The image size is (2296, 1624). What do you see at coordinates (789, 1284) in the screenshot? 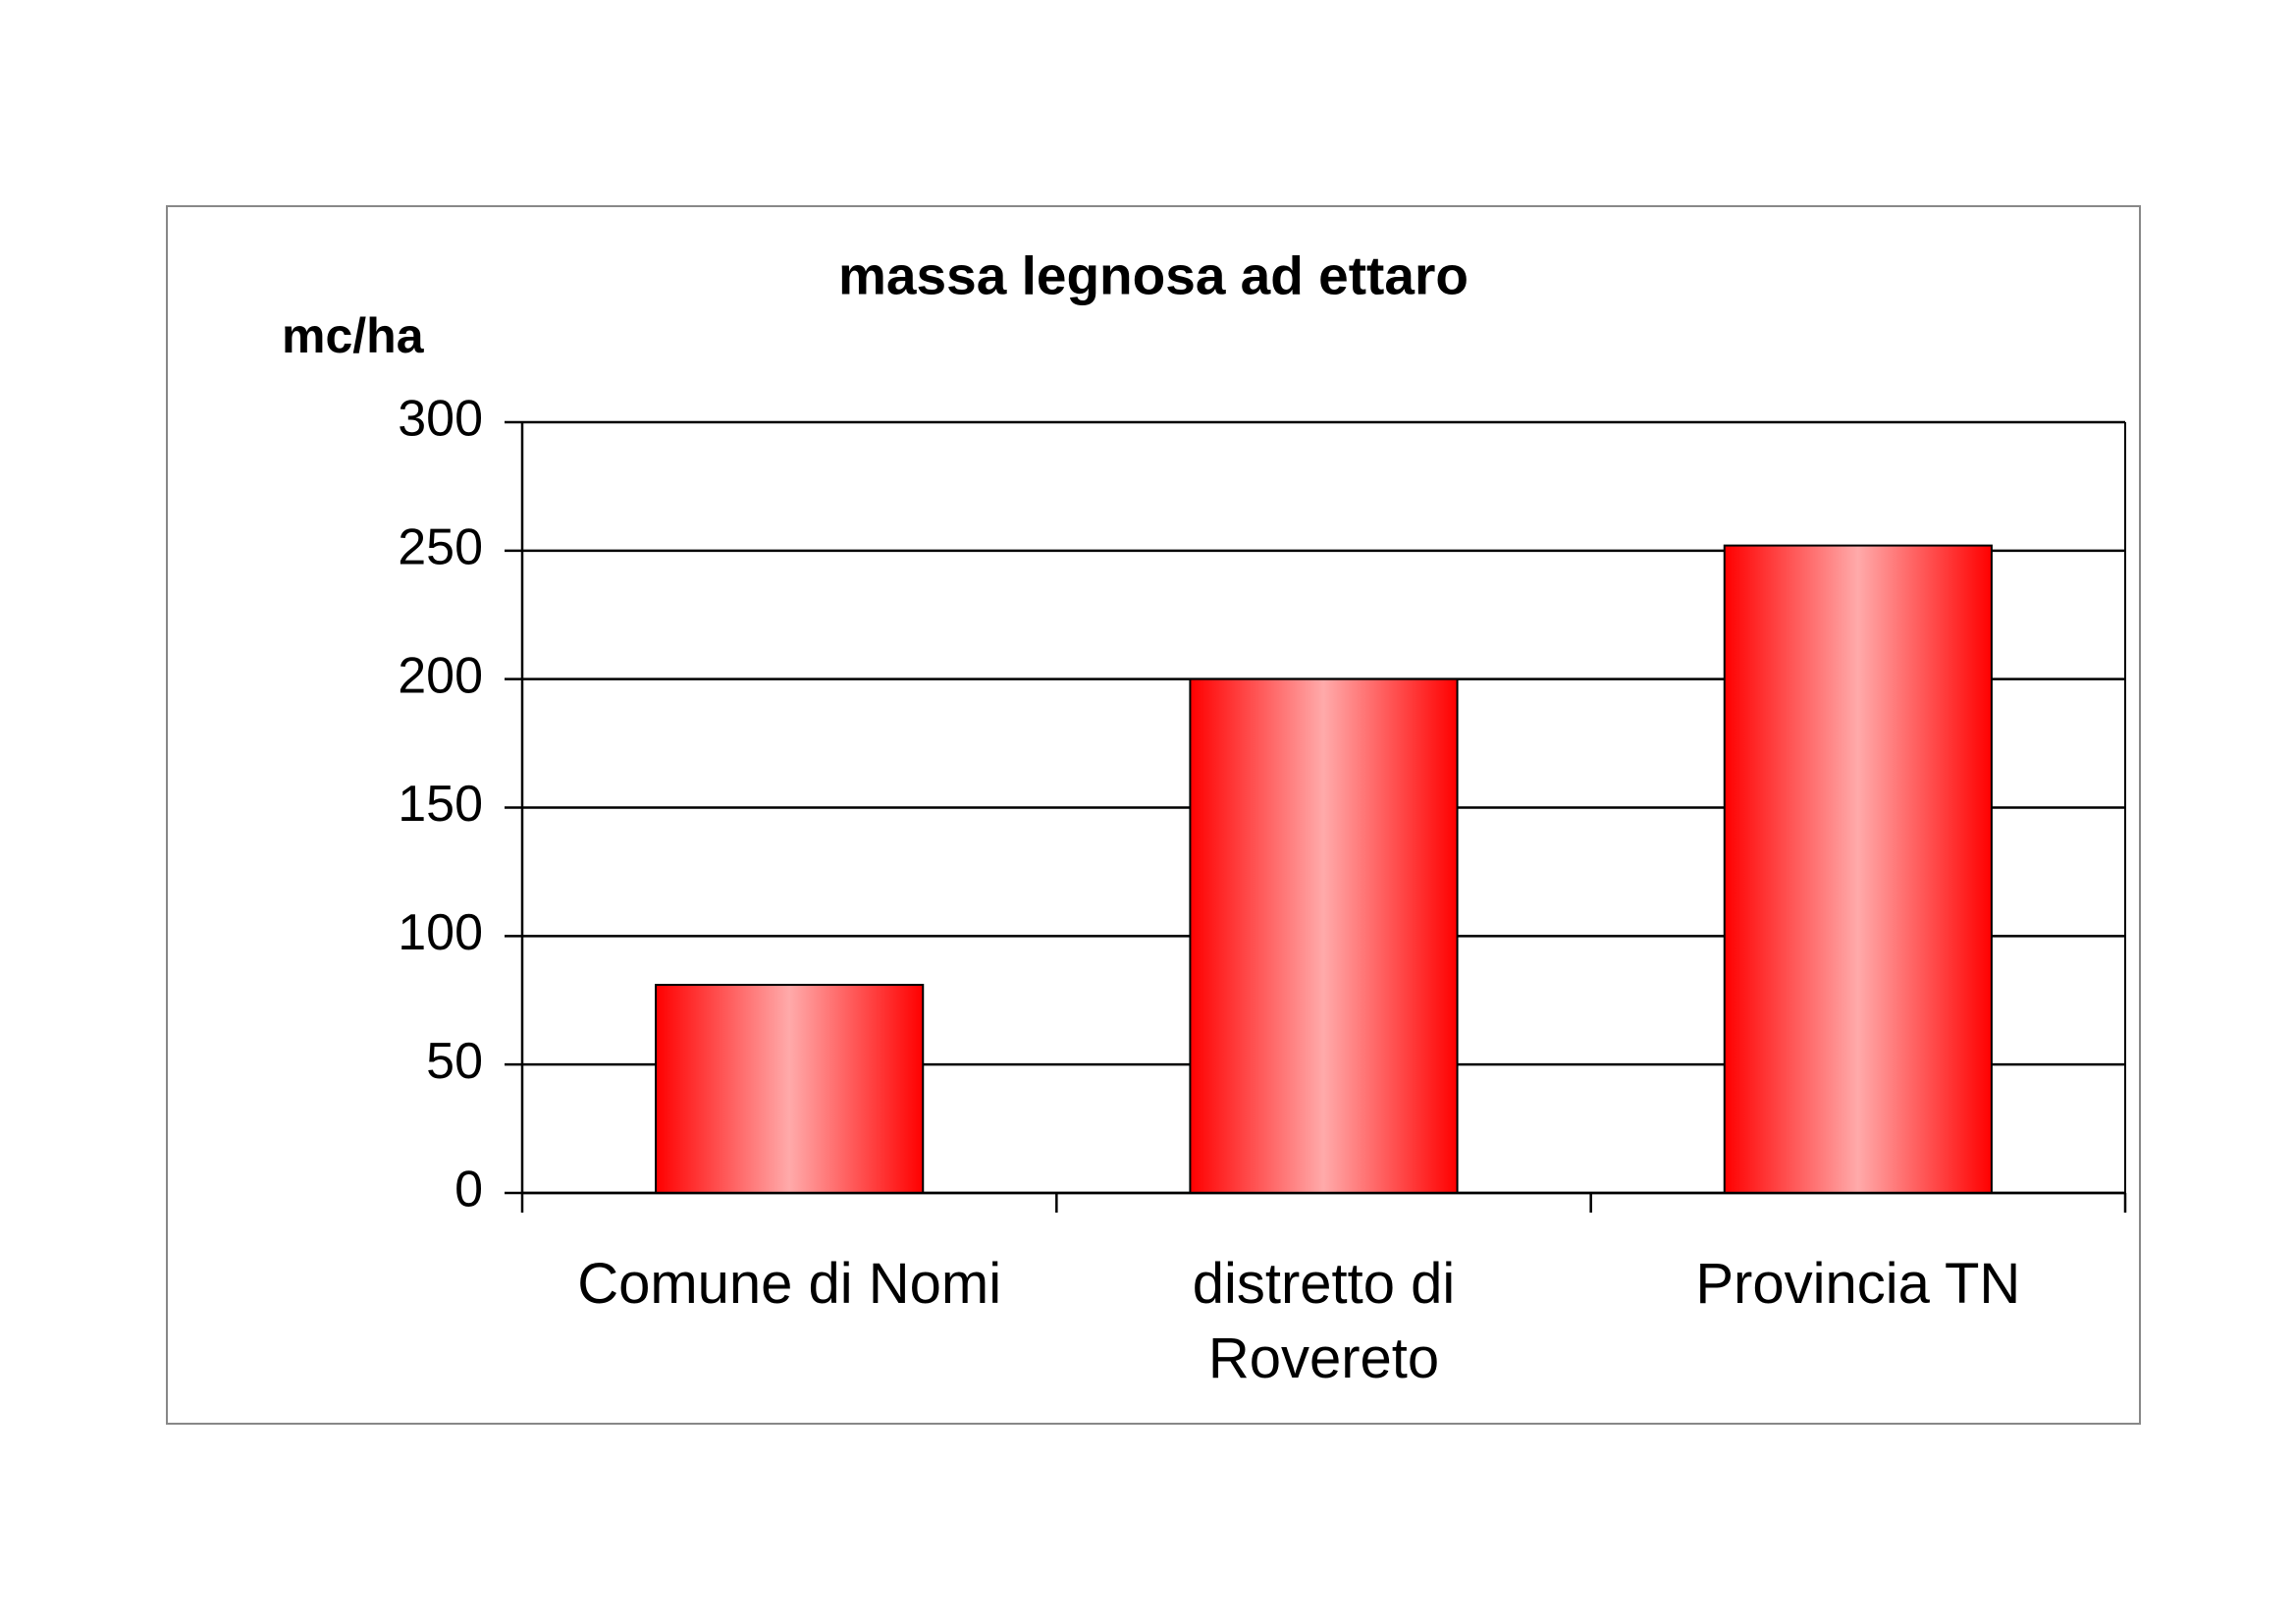
I see `x-tick-label: Comune di Nomi` at bounding box center [789, 1284].